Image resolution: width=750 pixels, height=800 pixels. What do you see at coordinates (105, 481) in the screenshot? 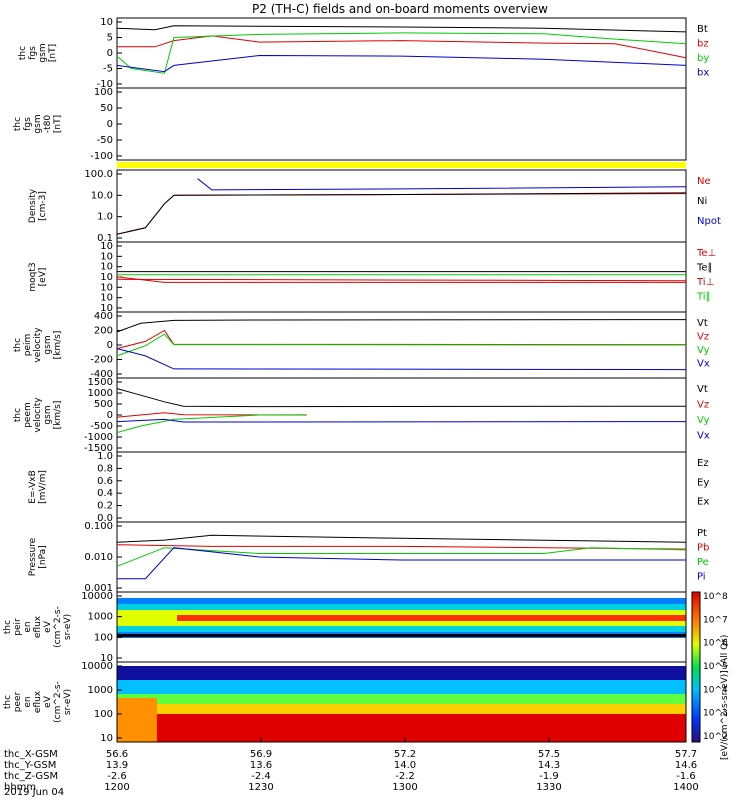
I see `ytick-label: 0.6` at bounding box center [105, 481].